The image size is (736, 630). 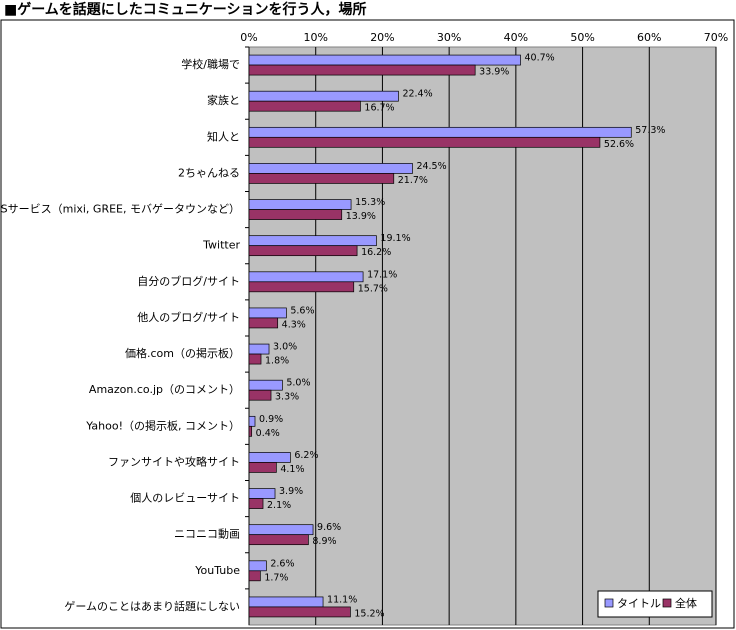 What do you see at coordinates (298, 383) in the screenshot?
I see `value-label: 5.0%` at bounding box center [298, 383].